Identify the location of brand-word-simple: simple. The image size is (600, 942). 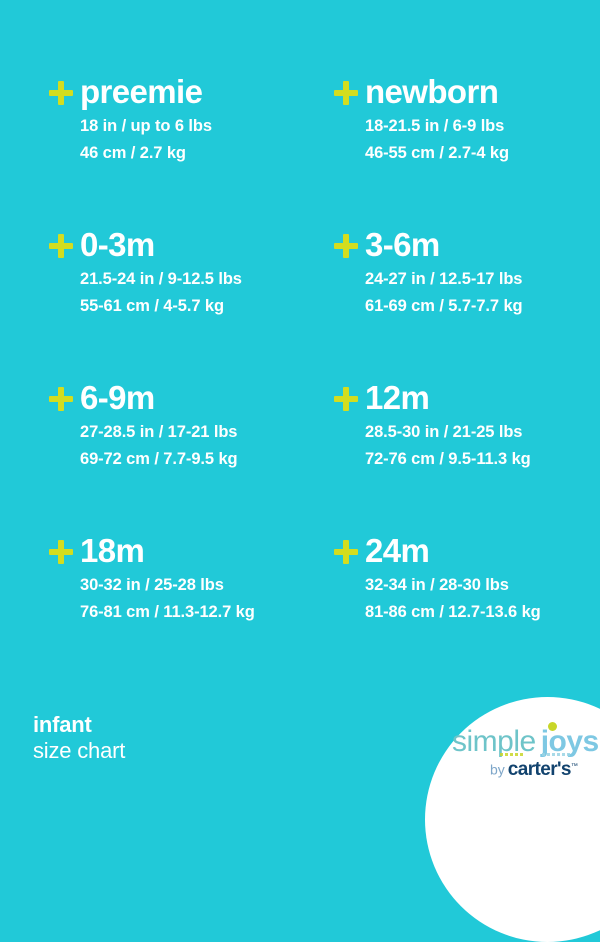
(494, 741).